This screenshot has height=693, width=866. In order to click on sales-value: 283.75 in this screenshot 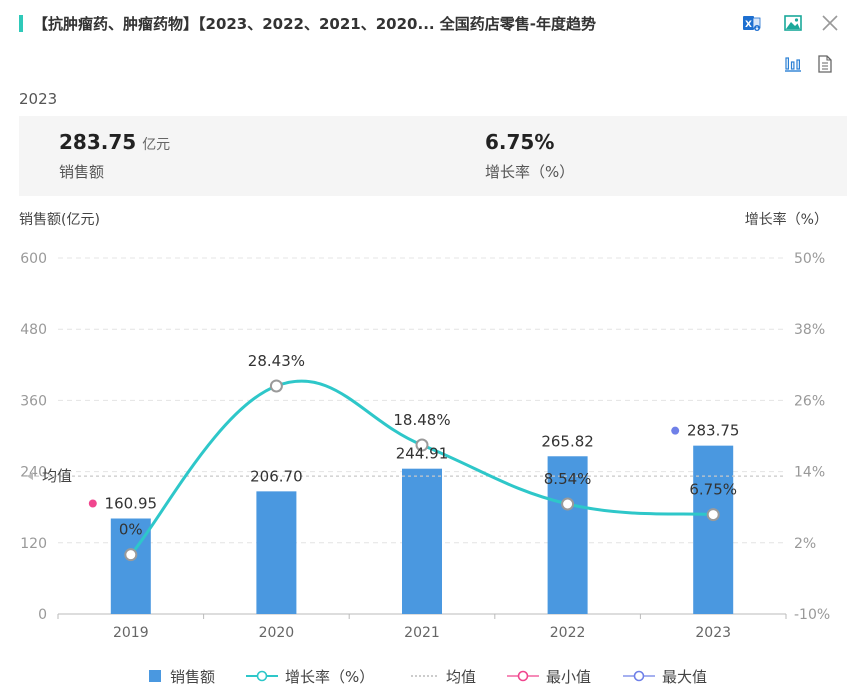, I will do `click(98, 142)`.